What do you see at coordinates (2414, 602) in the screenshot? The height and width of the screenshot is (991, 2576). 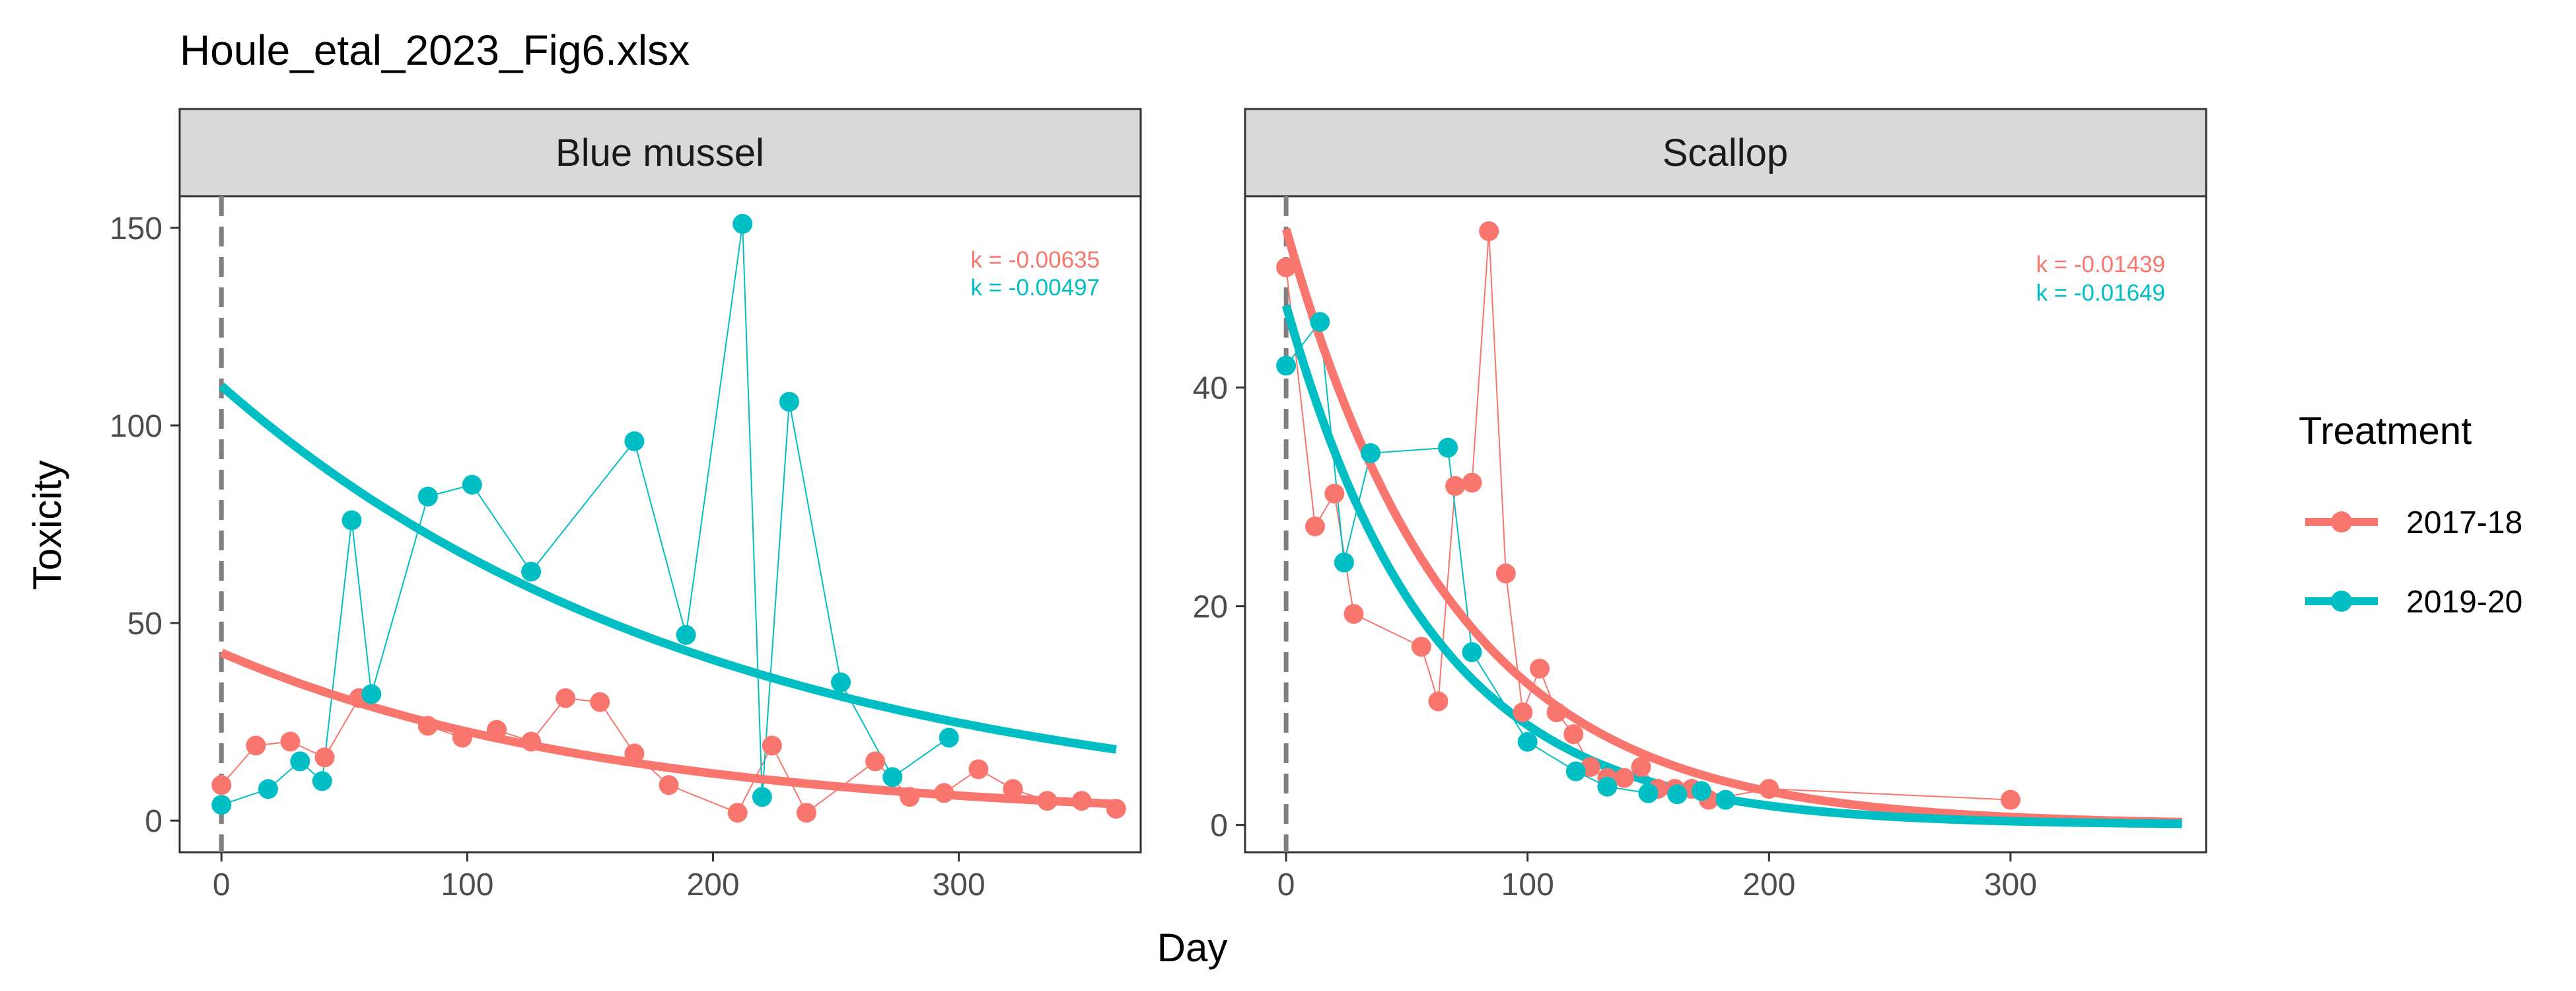 I see `legend-entry-2019-20: 2019-20` at bounding box center [2414, 602].